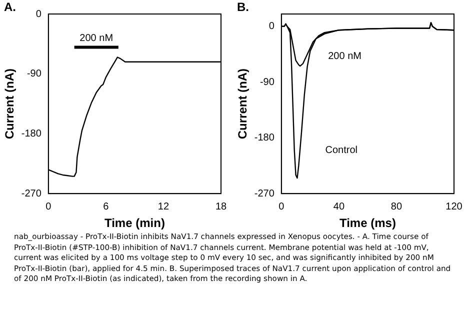  I want to click on chart-title: B., so click(243, 7).